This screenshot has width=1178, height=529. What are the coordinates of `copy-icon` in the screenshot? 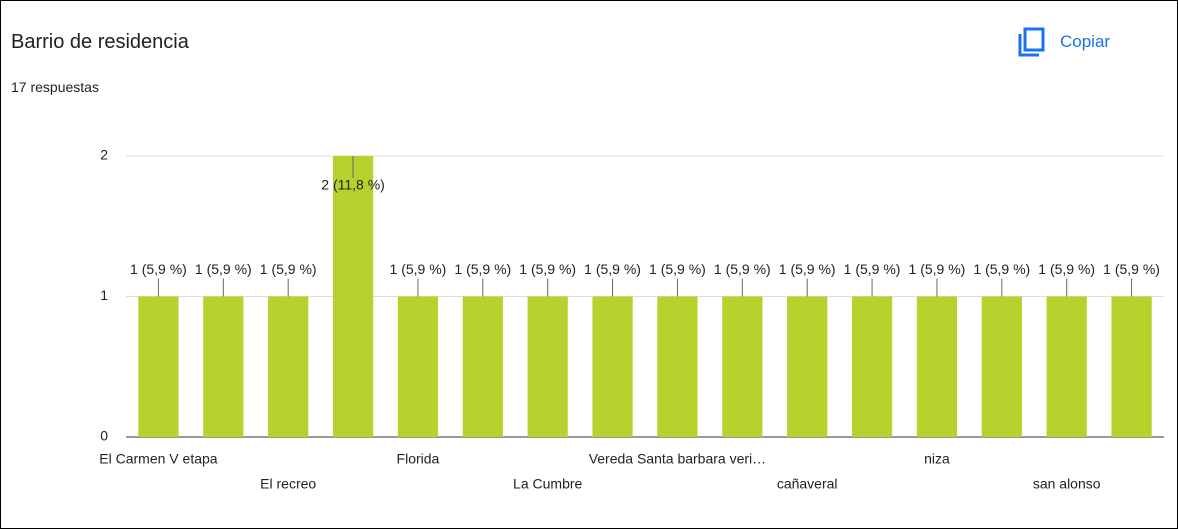 It's located at (1031, 42).